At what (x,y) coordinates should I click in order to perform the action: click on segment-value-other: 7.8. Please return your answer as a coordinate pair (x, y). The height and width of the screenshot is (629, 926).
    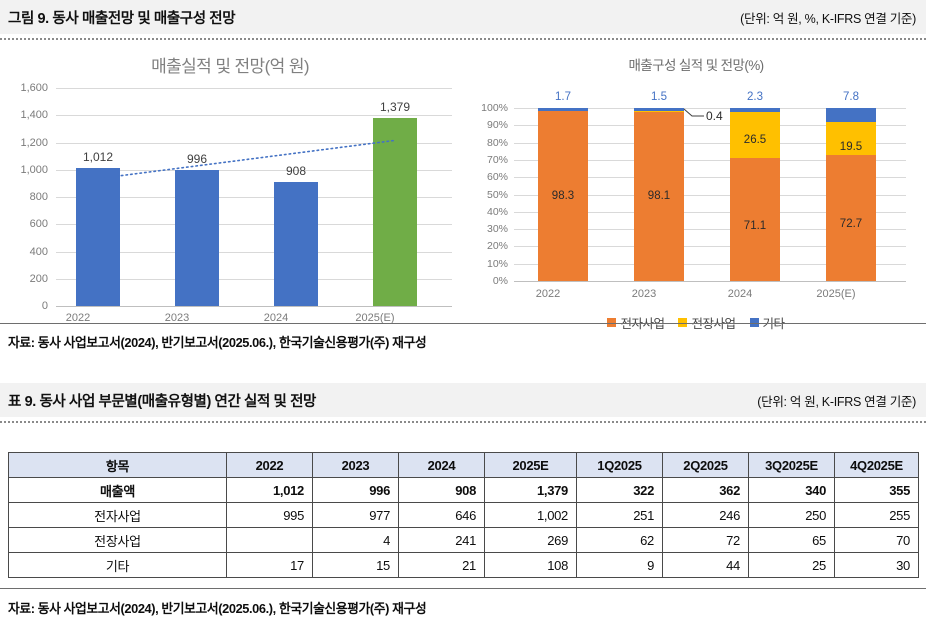
    Looking at the image, I should click on (851, 97).